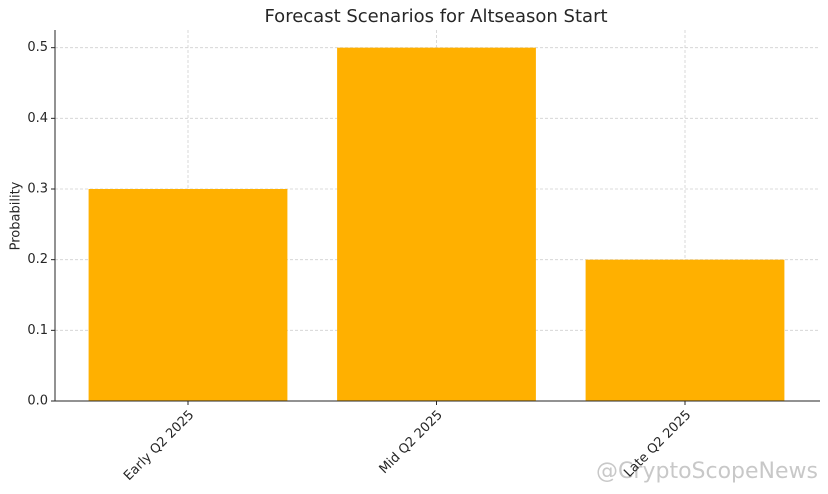 This screenshot has height=494, width=828. Describe the element at coordinates (37, 401) in the screenshot. I see `y-tick-label: 0.0` at that location.